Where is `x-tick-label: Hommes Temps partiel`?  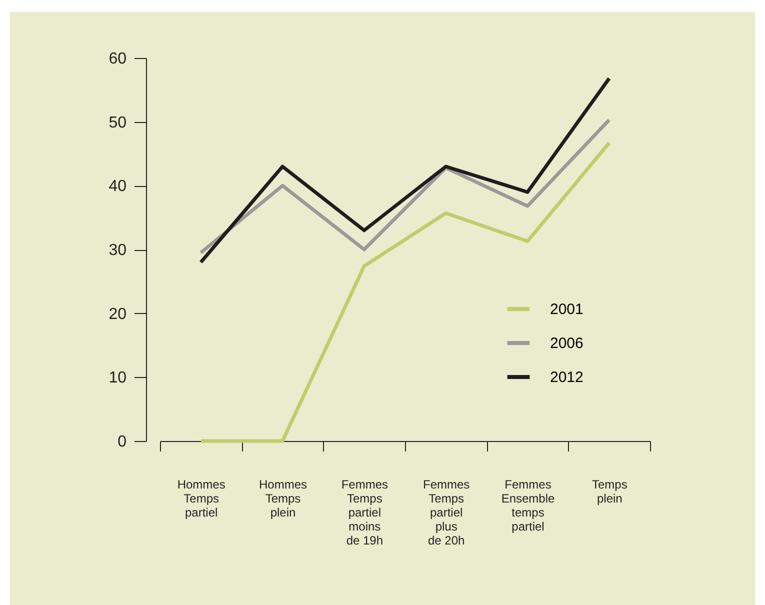
x-tick-label: Hommes Temps partiel is located at coordinates (201, 499).